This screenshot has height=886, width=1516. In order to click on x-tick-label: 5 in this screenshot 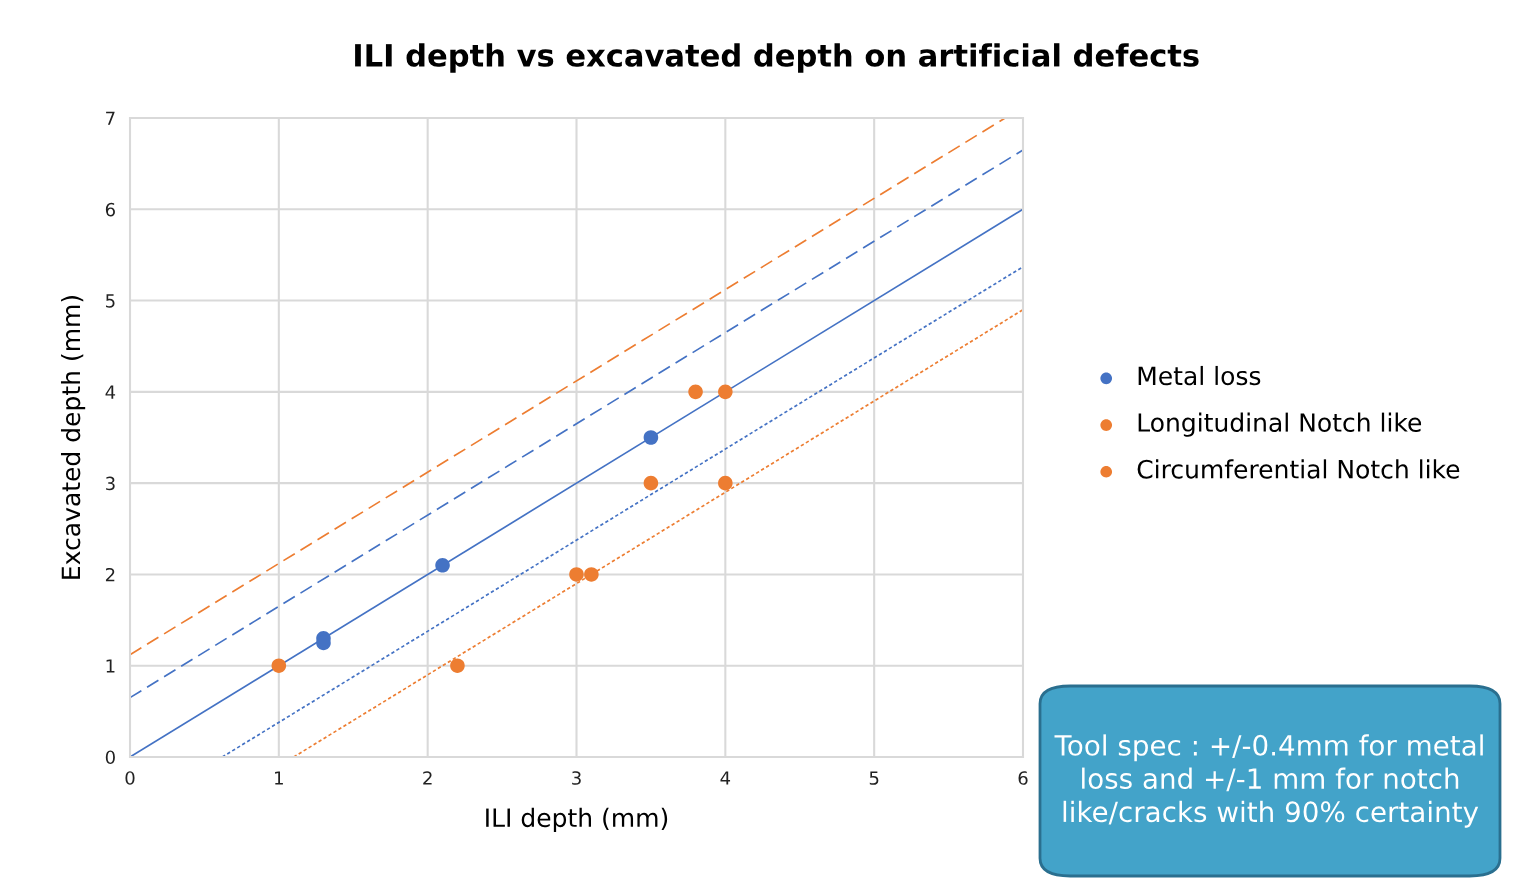, I will do `click(874, 778)`.